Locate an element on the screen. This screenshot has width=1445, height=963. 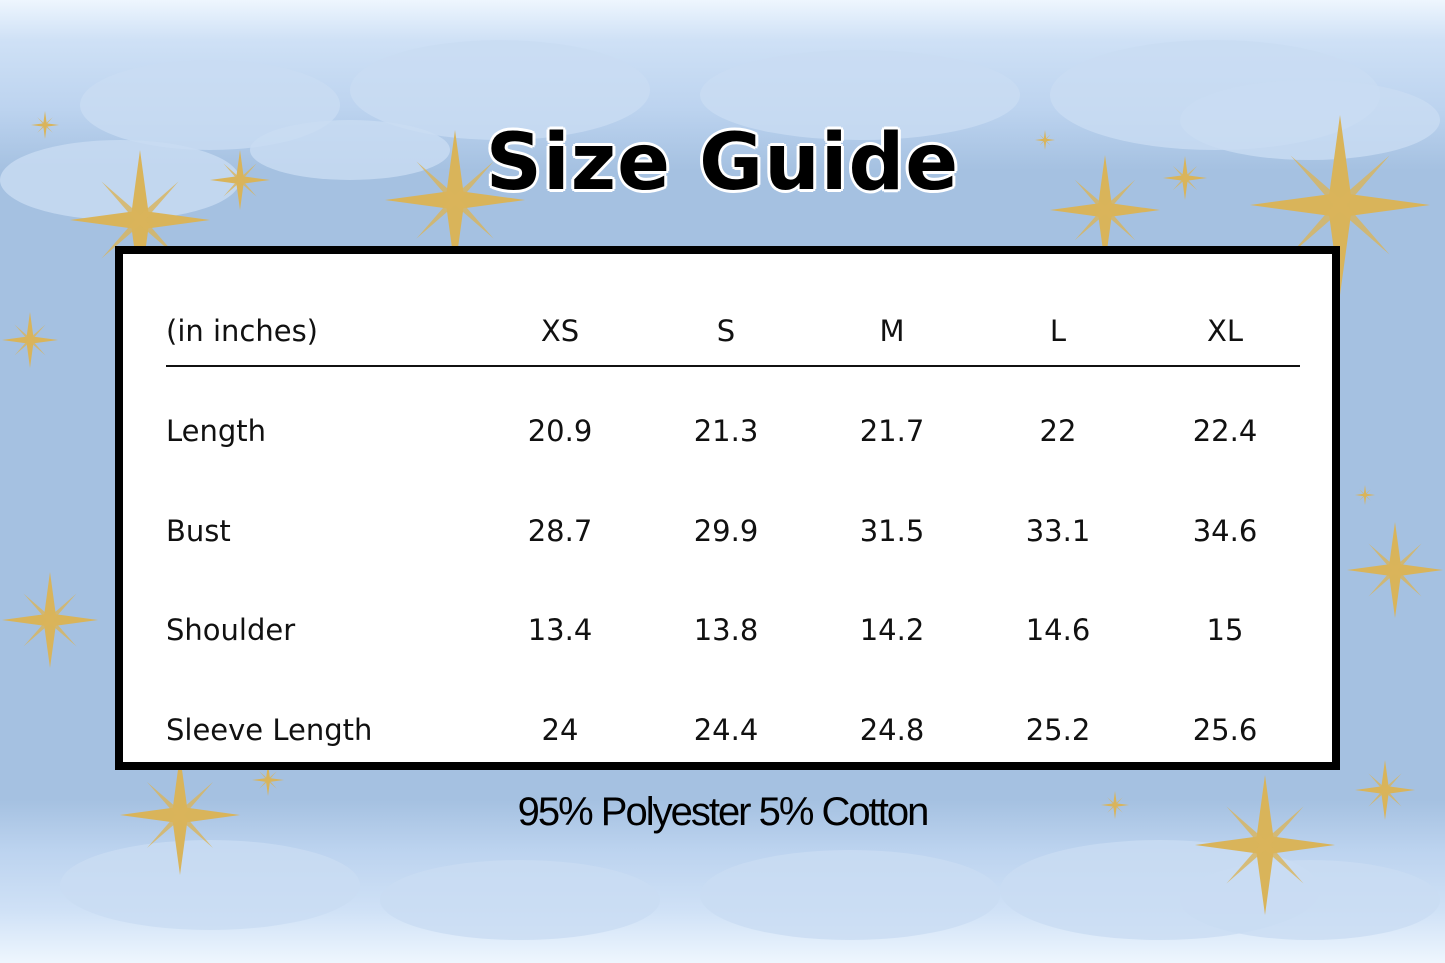
size-header-m: M is located at coordinates (892, 331).